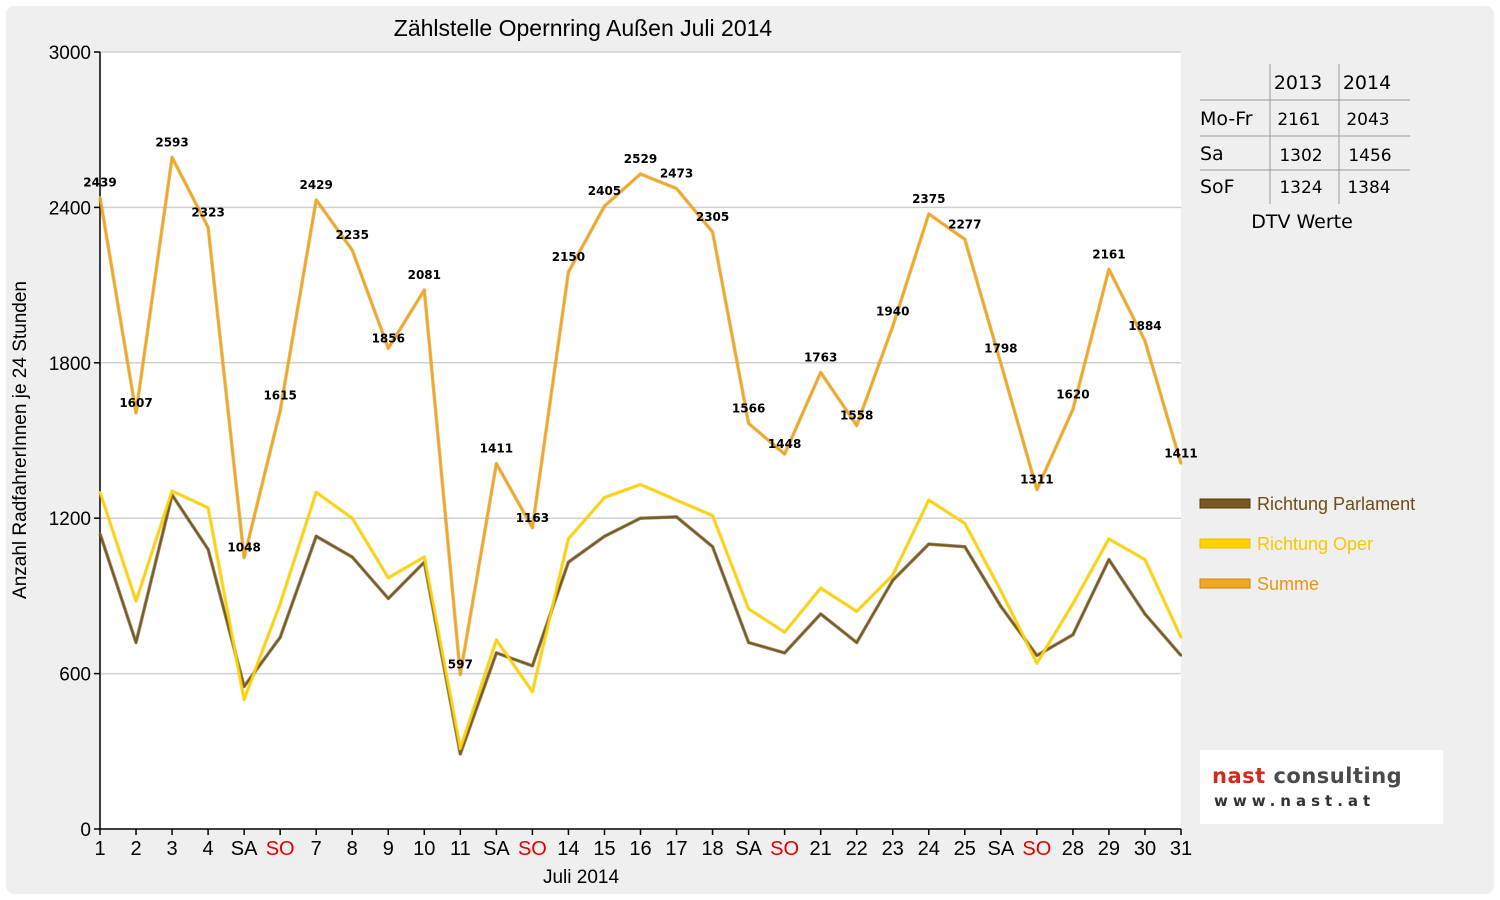  Describe the element at coordinates (1302, 222) in the screenshot. I see `dtv-caption: DTV Werte` at that location.